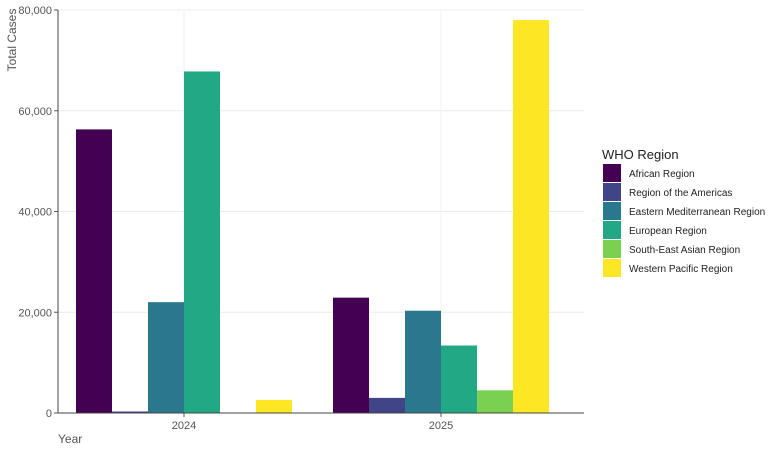 The width and height of the screenshot is (768, 451). I want to click on y-tick-labels: 0 20,000 40,000 60,000 80,000, so click(38, 212).